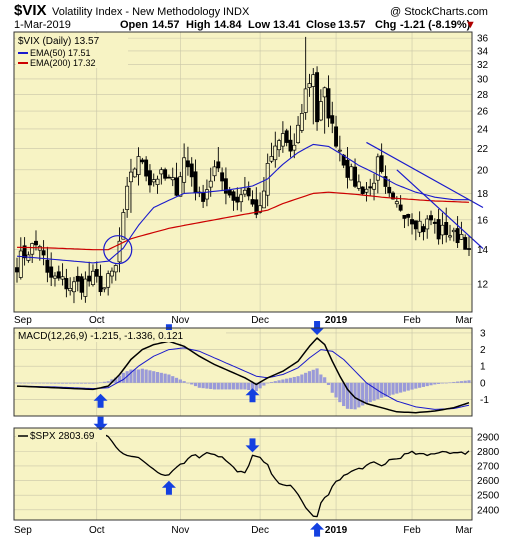 The height and width of the screenshot is (540, 520). I want to click on spx-x-tick: Oct, so click(97, 530).